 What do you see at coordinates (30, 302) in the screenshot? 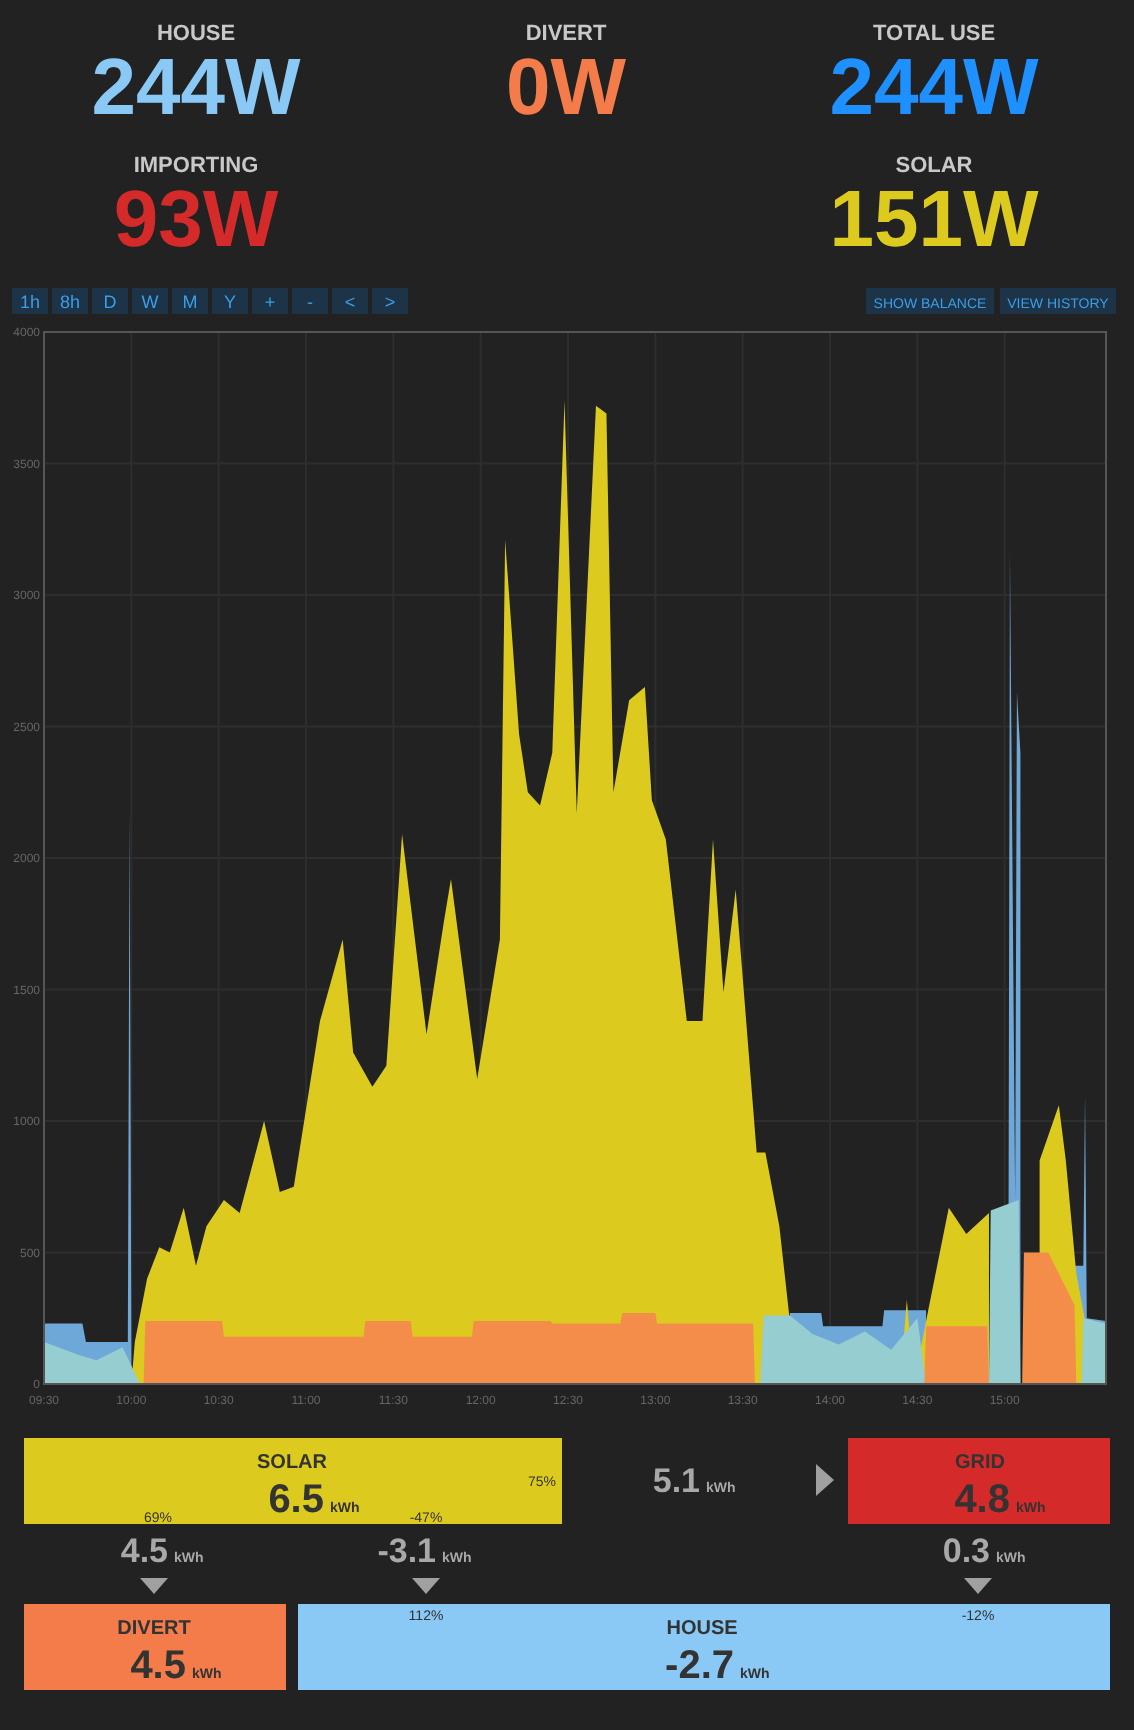
I see `text: 1h` at bounding box center [30, 302].